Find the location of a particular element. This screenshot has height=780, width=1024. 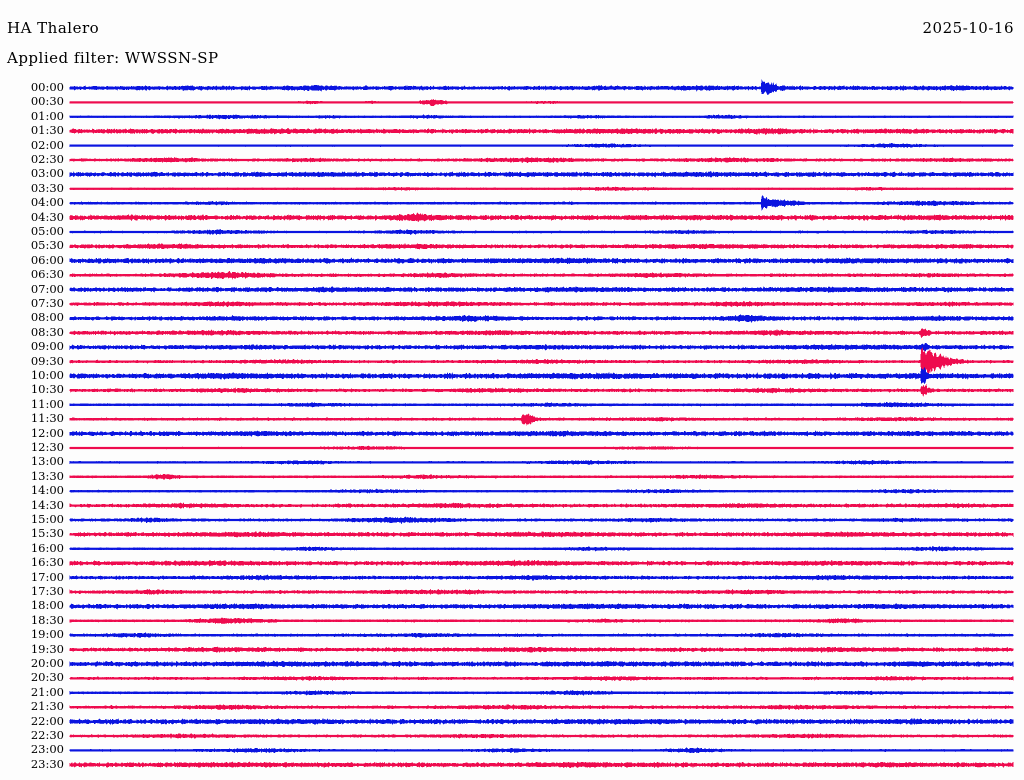

time-tick-label: 22:30 is located at coordinates (47, 735).